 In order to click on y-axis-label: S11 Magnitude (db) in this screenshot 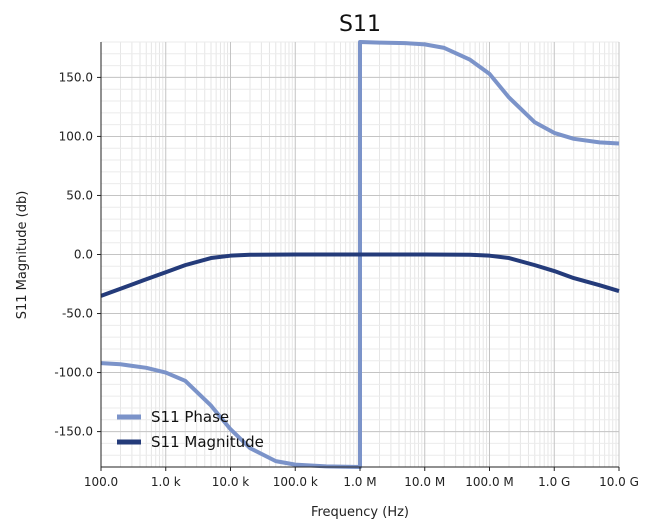, I will do `click(22, 255)`.